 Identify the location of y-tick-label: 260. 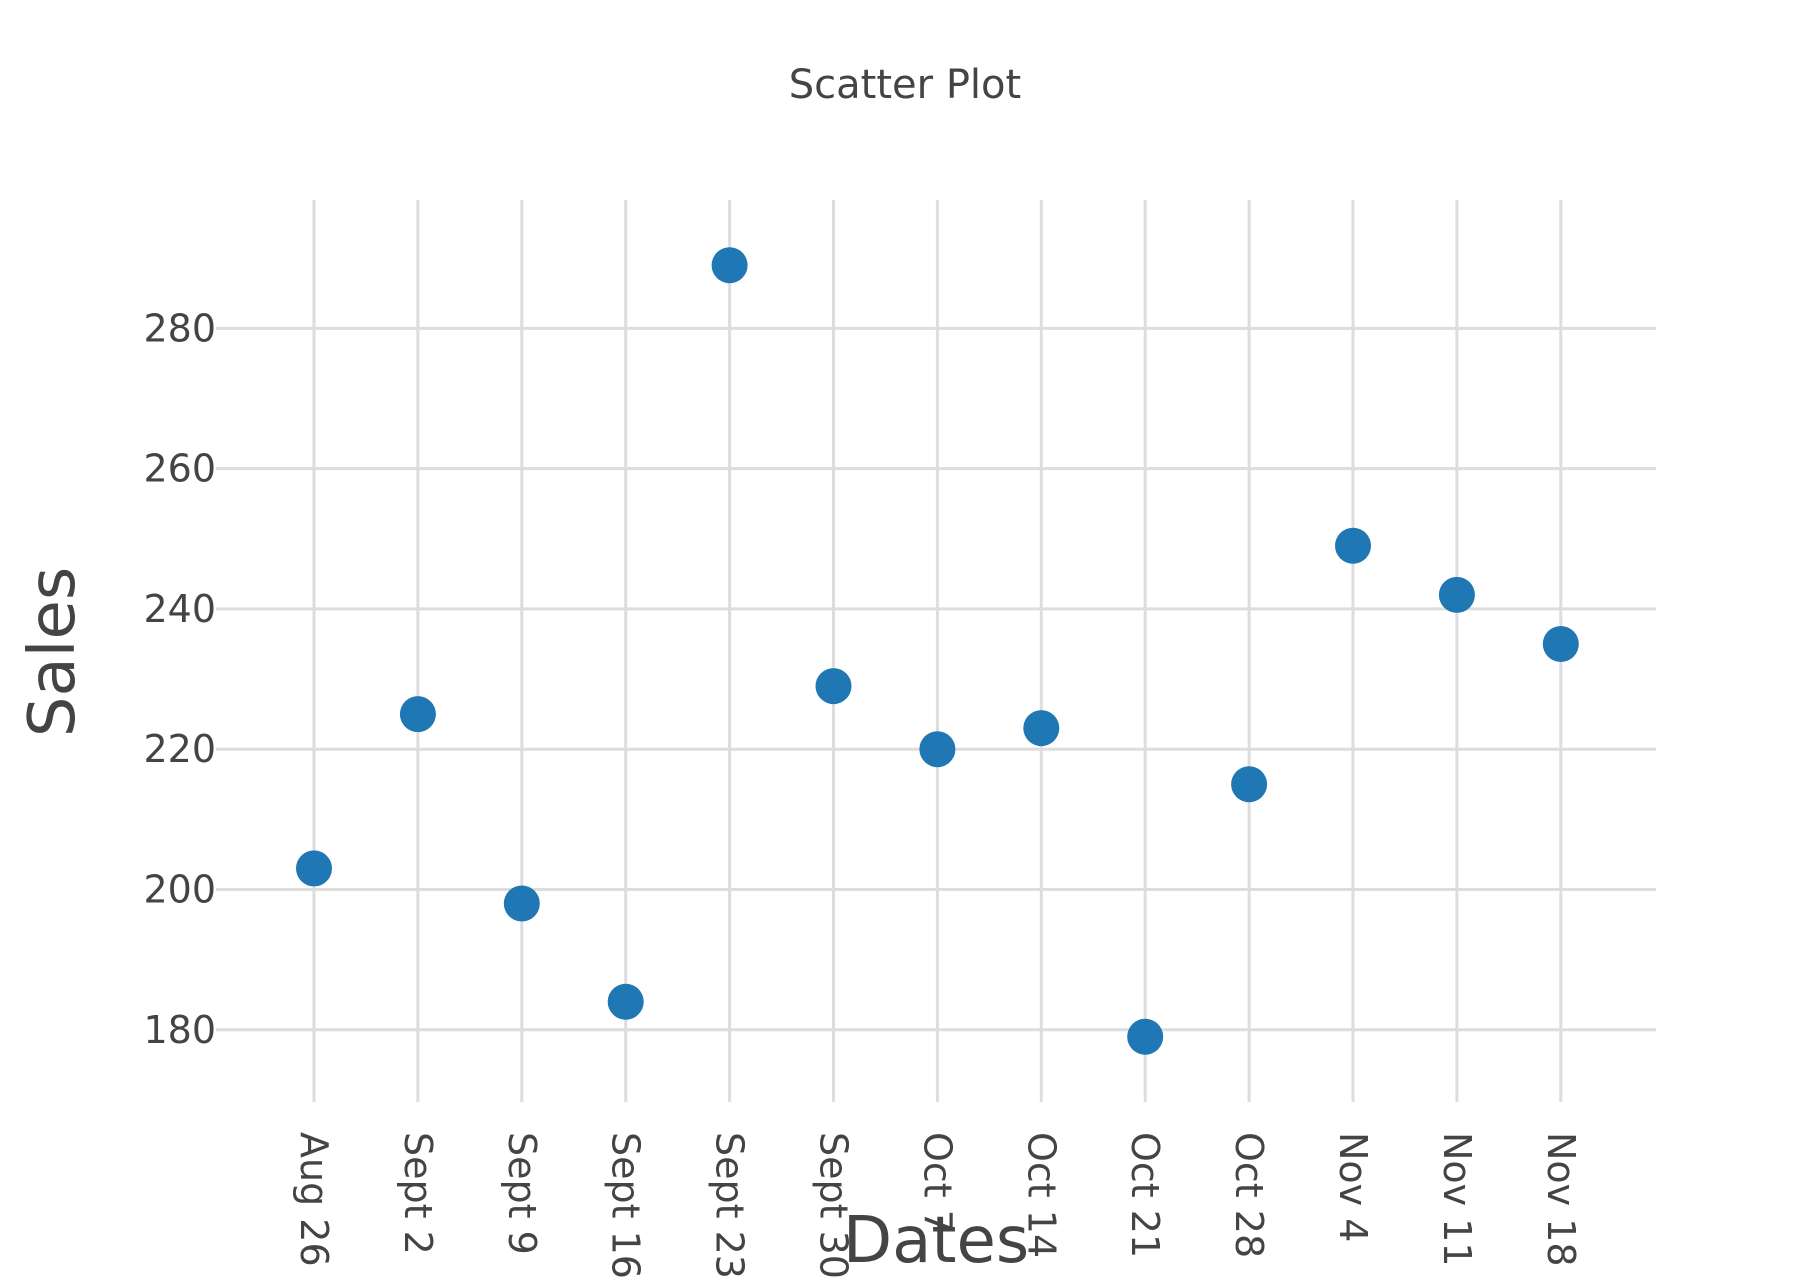
(179, 469).